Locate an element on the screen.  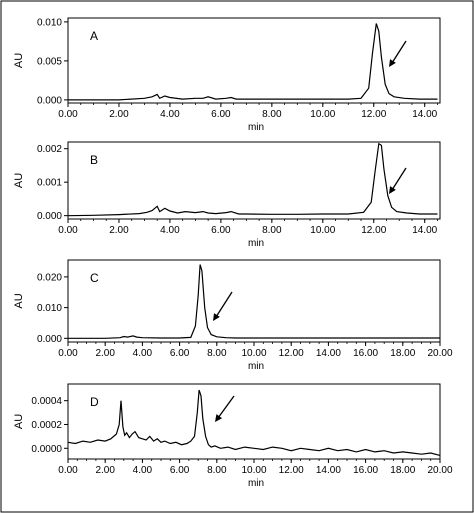
y-axis: 0.0000 0.0002 0.0004 is located at coordinates (49, 425).